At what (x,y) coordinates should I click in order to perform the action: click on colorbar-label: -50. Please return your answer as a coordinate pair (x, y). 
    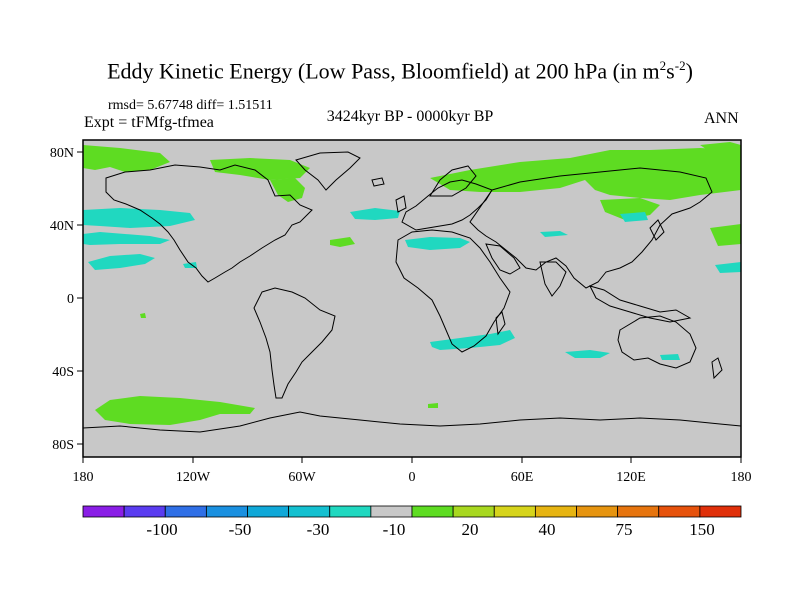
    Looking at the image, I should click on (240, 529).